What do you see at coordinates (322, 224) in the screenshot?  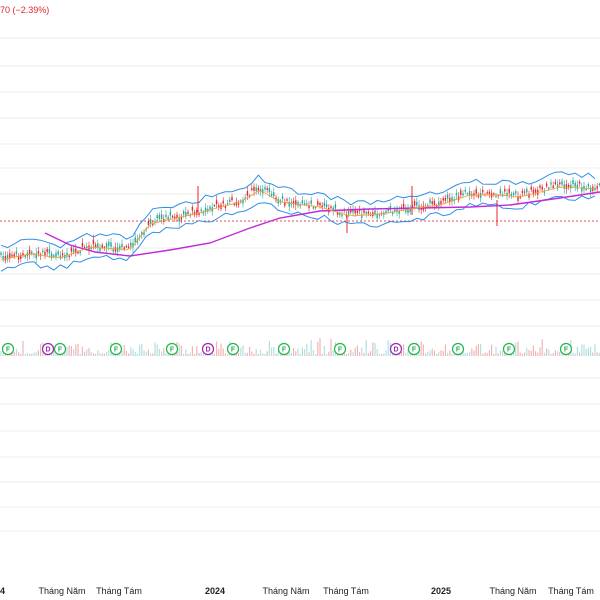 I see `long-moving-average-line` at bounding box center [322, 224].